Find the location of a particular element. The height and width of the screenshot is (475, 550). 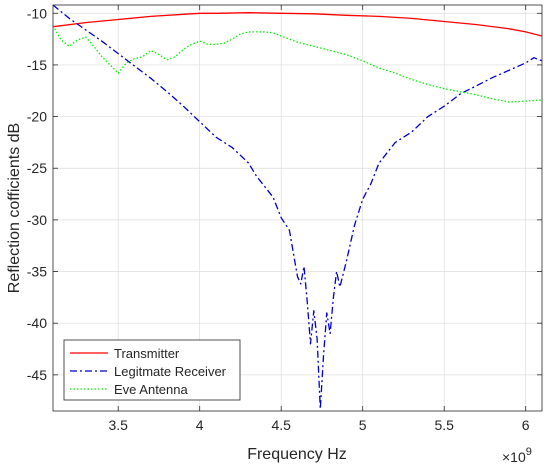

x-tick-label: 3.5 is located at coordinates (118, 425).